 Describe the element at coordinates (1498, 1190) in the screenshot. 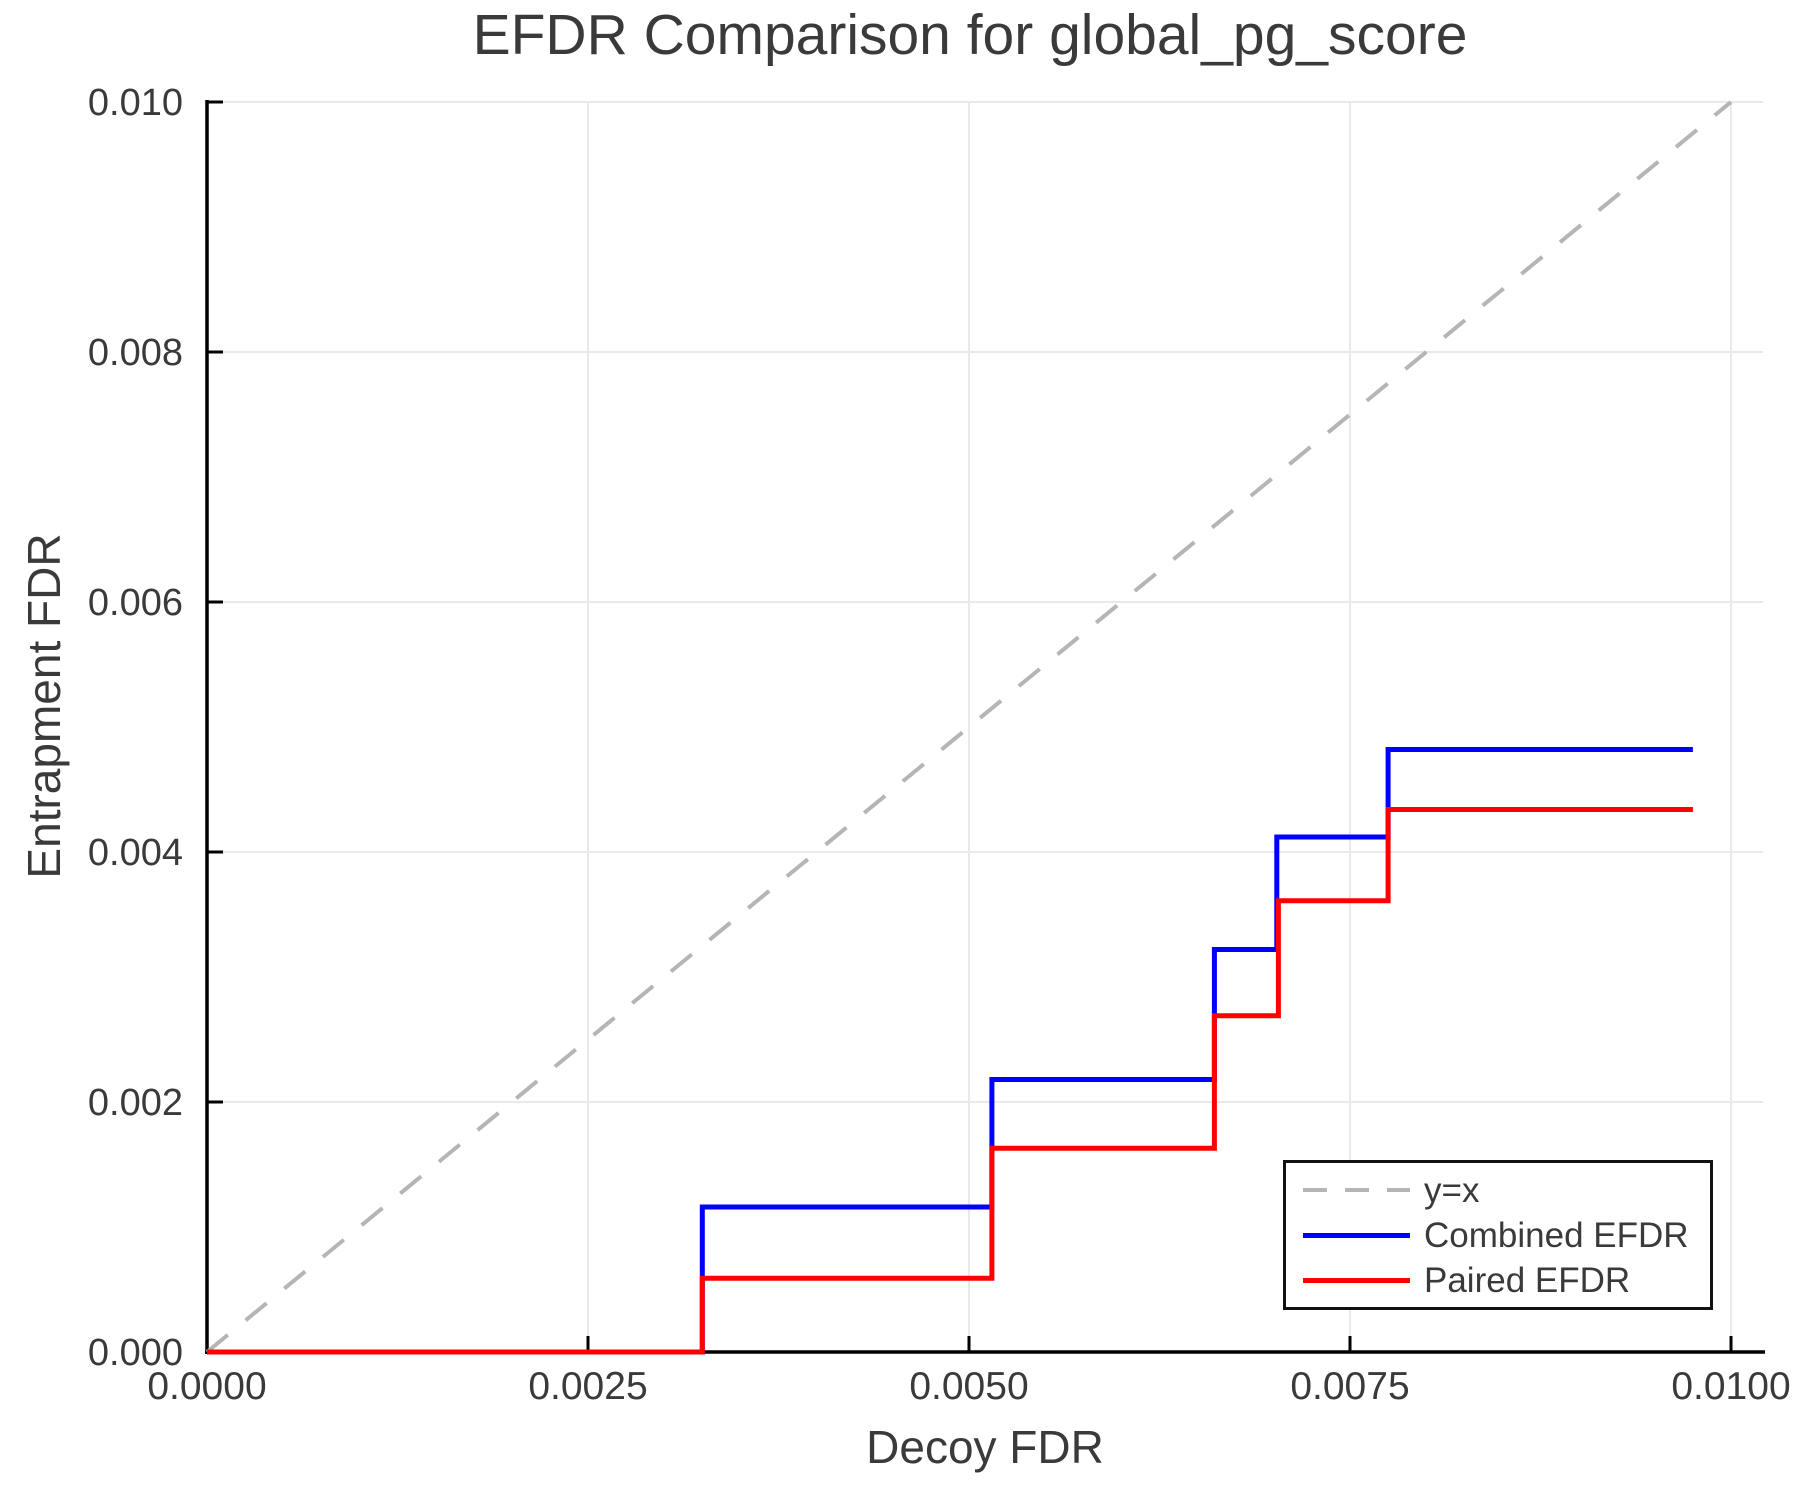

I see `legend-entry: y=x` at that location.